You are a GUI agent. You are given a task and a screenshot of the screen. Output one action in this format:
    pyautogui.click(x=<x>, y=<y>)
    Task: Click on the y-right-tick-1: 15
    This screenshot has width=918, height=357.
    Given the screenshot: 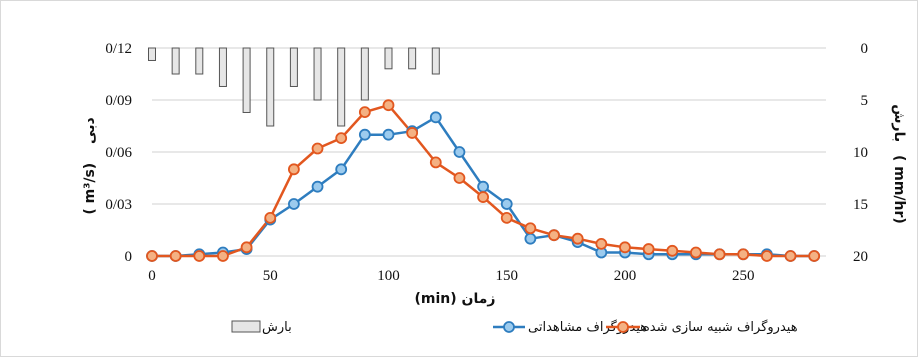 What is the action you would take?
    pyautogui.click(x=860, y=205)
    